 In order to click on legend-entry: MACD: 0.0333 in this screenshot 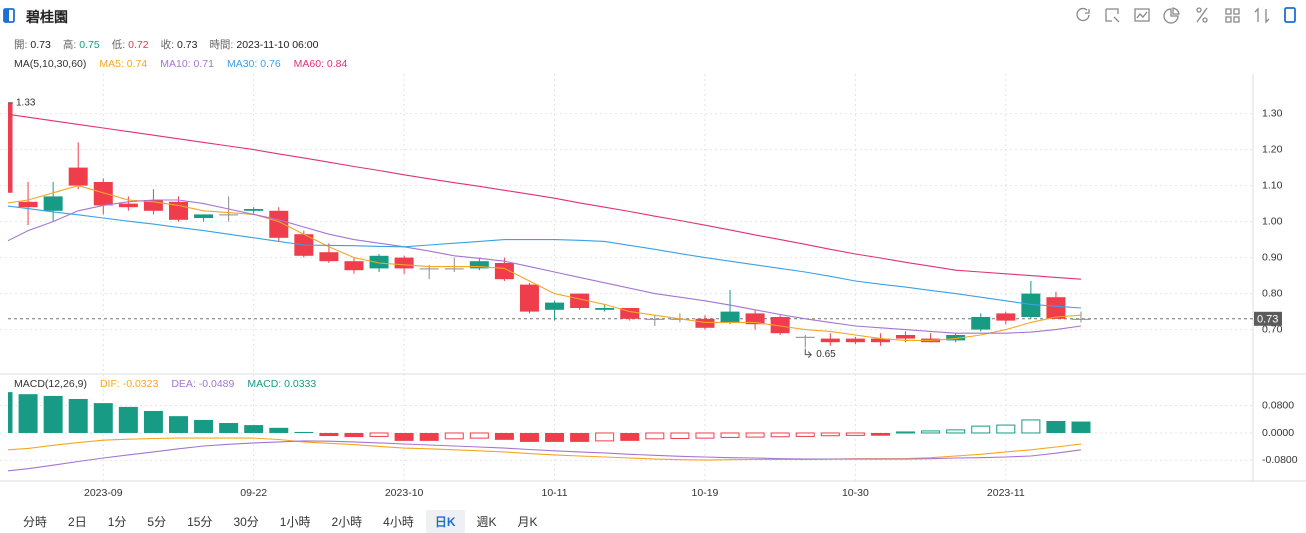, I will do `click(282, 384)`.